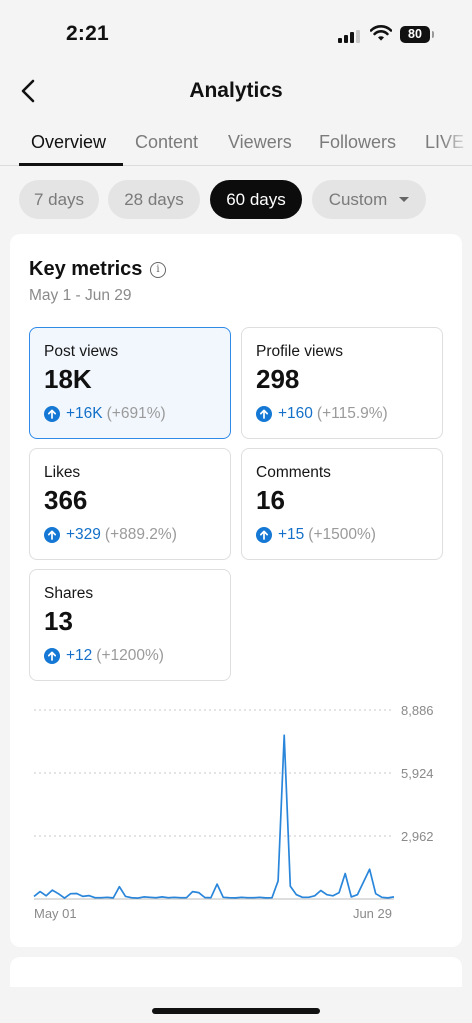 The width and height of the screenshot is (472, 1023). What do you see at coordinates (381, 33) in the screenshot?
I see `wifi-icon` at bounding box center [381, 33].